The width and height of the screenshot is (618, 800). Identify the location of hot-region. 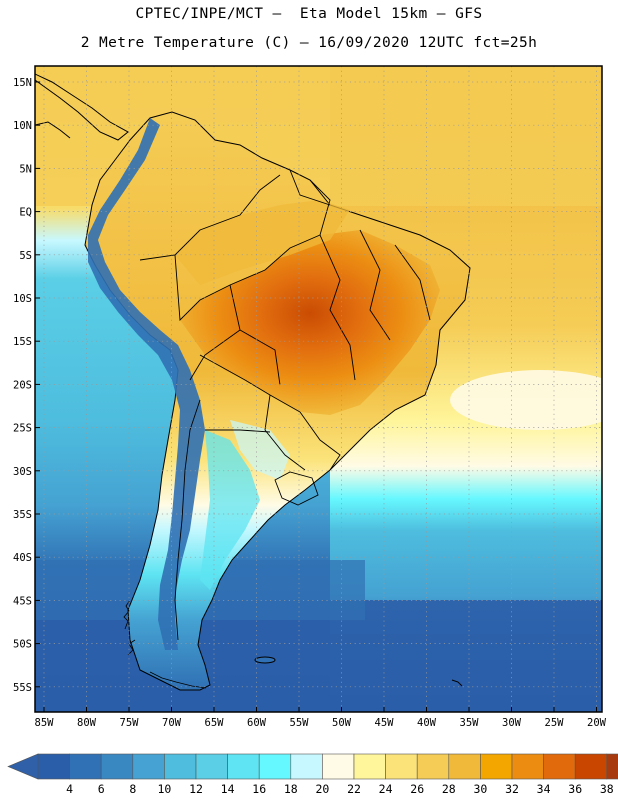
(310, 322).